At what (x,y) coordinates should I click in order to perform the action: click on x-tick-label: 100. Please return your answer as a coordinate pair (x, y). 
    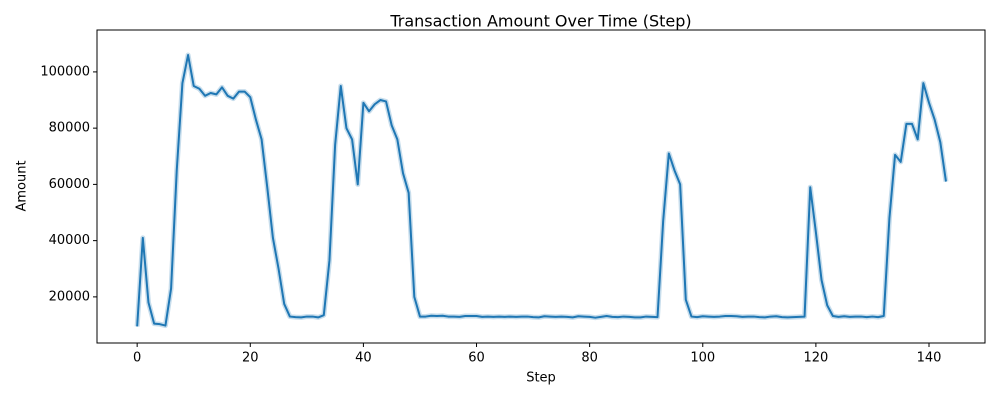
    Looking at the image, I should click on (702, 358).